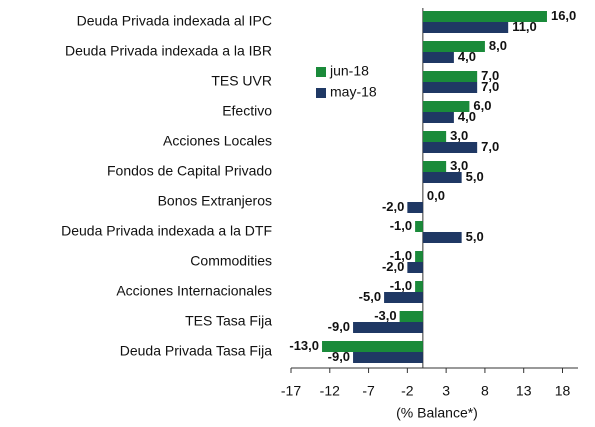 This screenshot has height=427, width=595. I want to click on y-tick-label: Fondos de Capital Privado, so click(189, 171).